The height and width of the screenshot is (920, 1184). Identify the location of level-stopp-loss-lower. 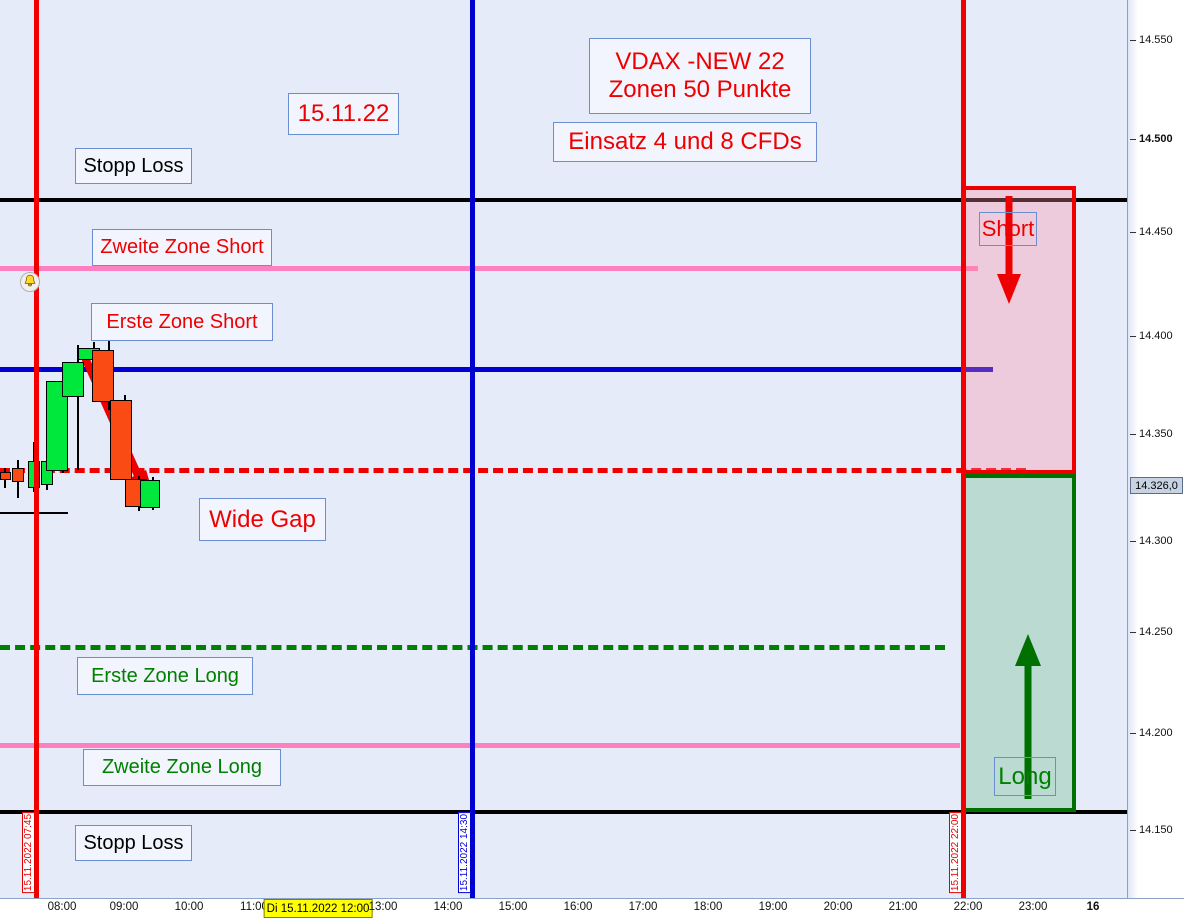
(563, 812).